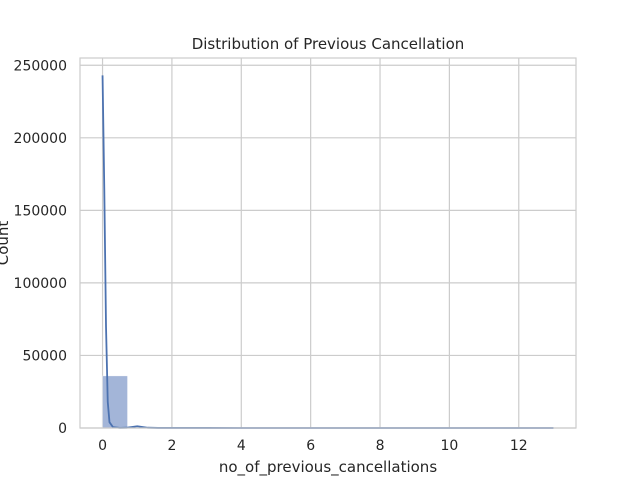  I want to click on x-axis-label: no_of_previous_cancellations, so click(328, 467).